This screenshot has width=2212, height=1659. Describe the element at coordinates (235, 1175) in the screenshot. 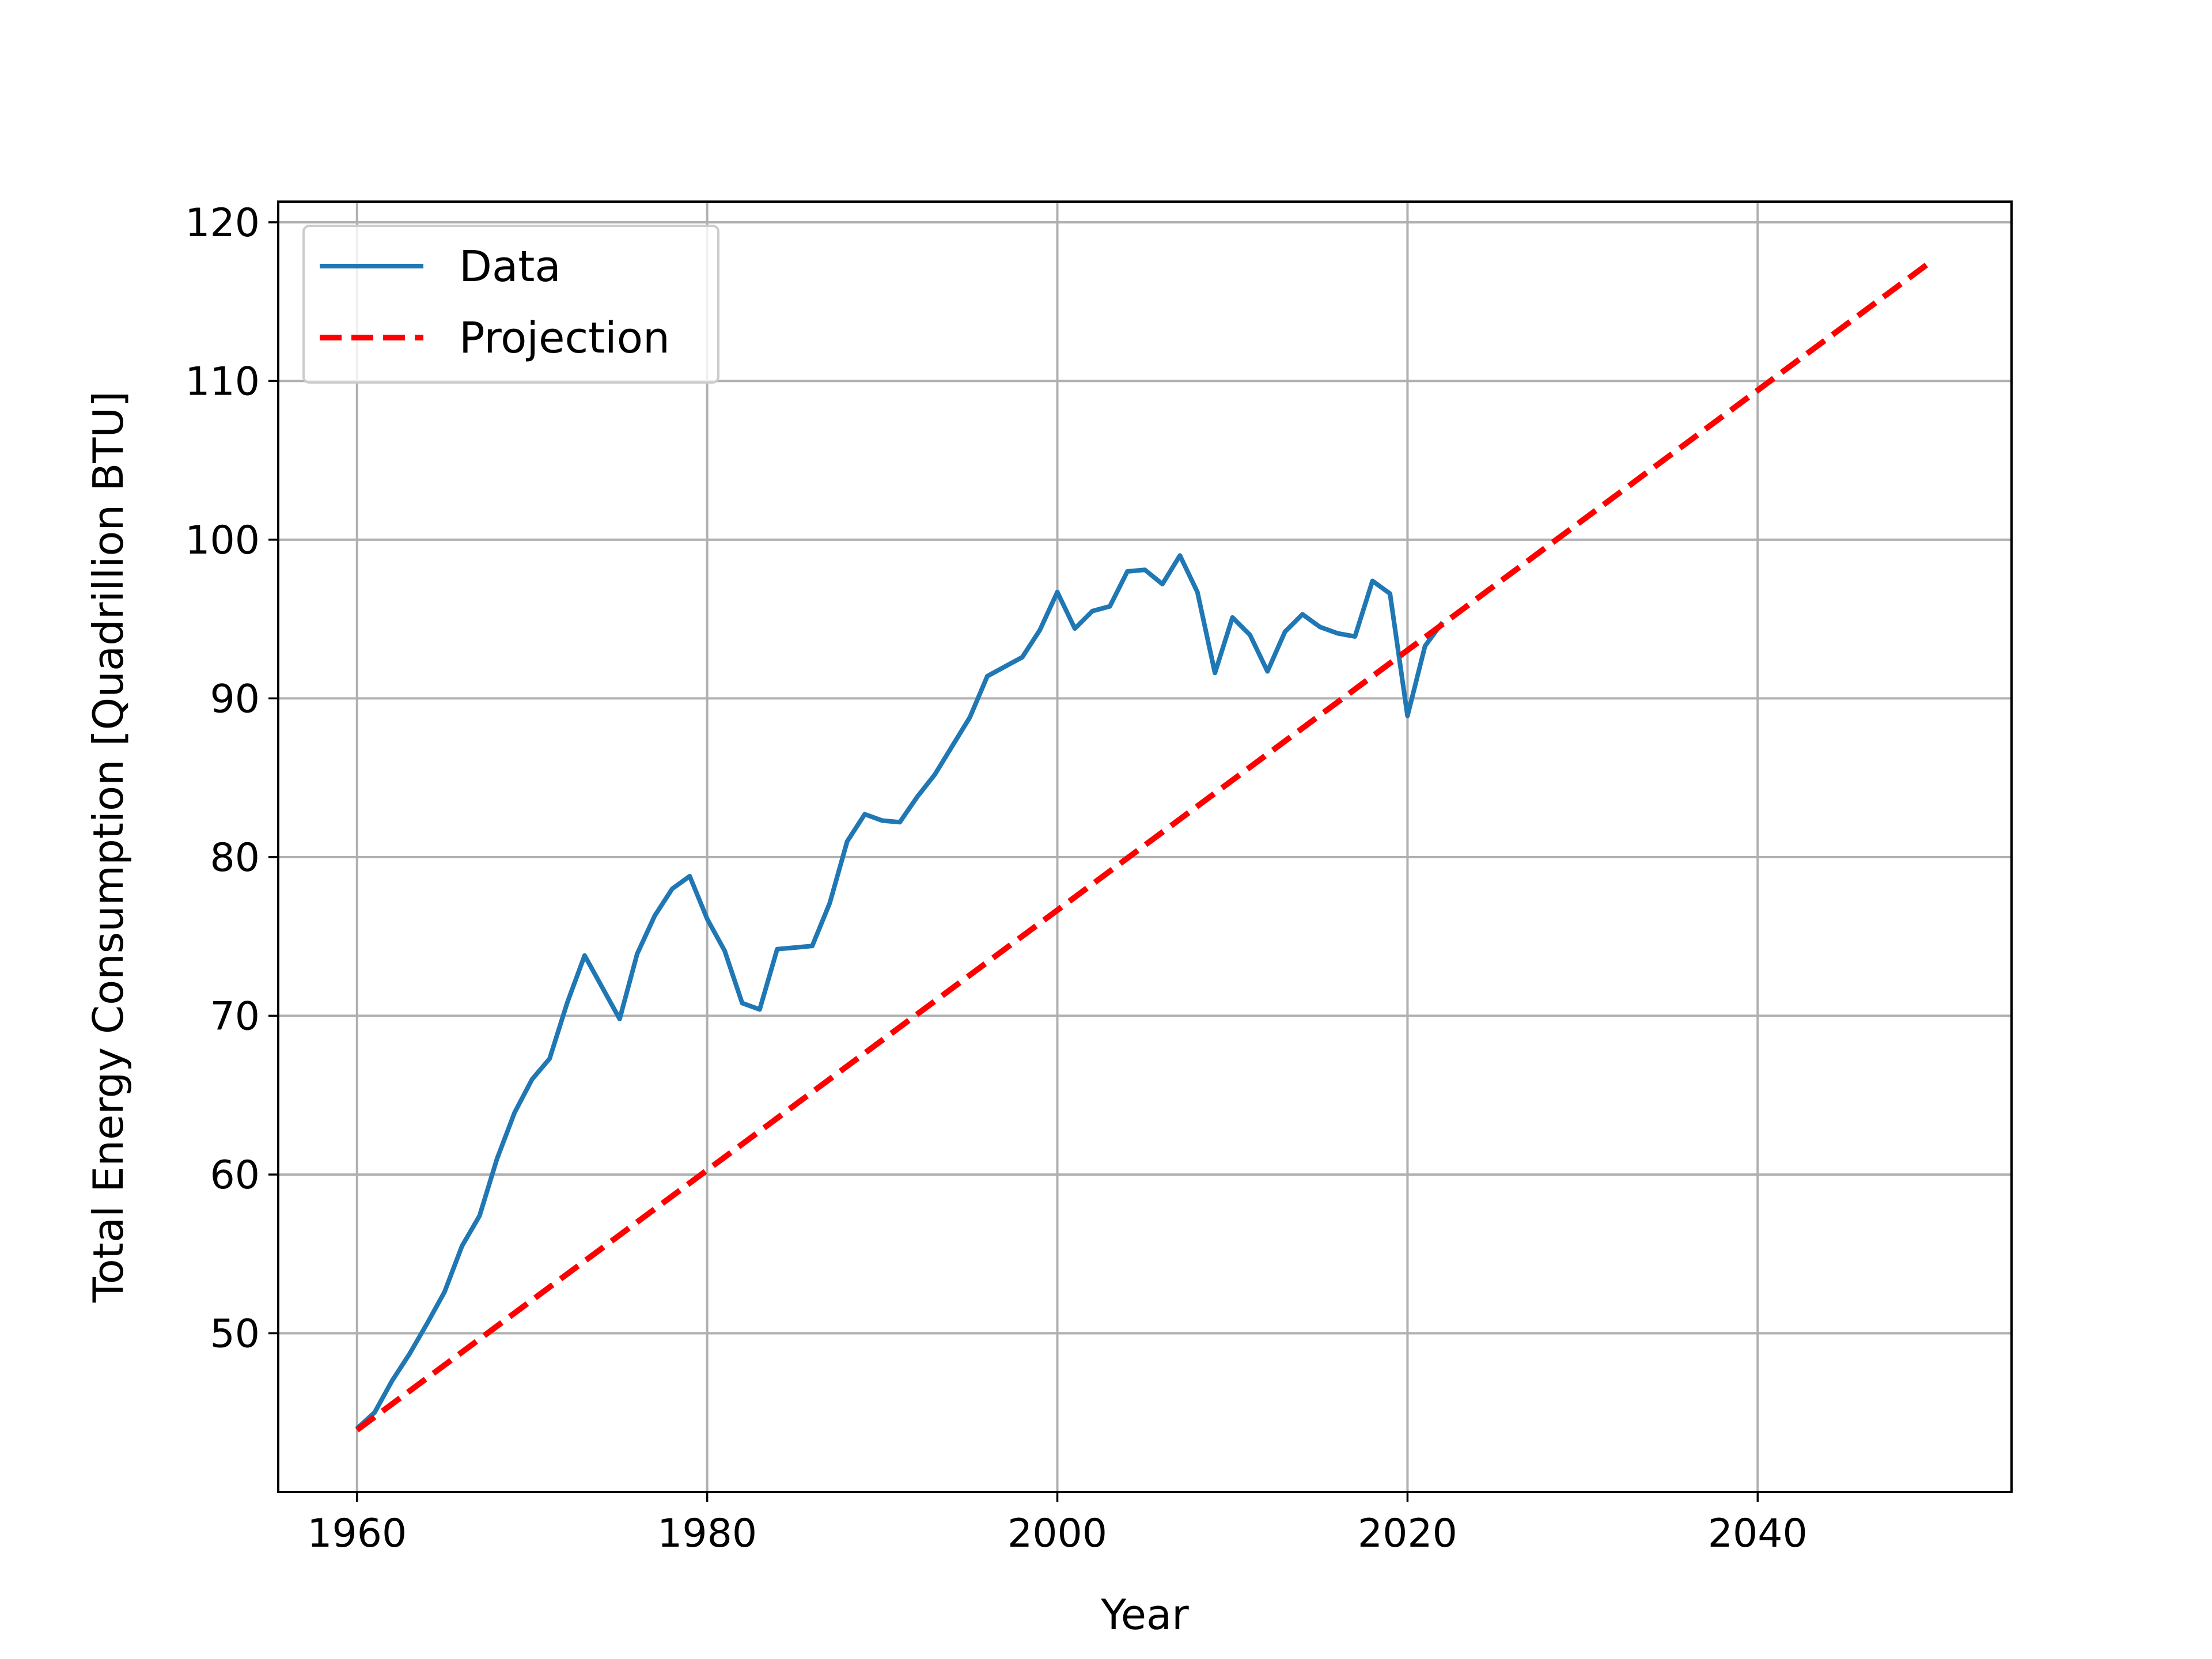

I see `y-tick-label: 60` at that location.